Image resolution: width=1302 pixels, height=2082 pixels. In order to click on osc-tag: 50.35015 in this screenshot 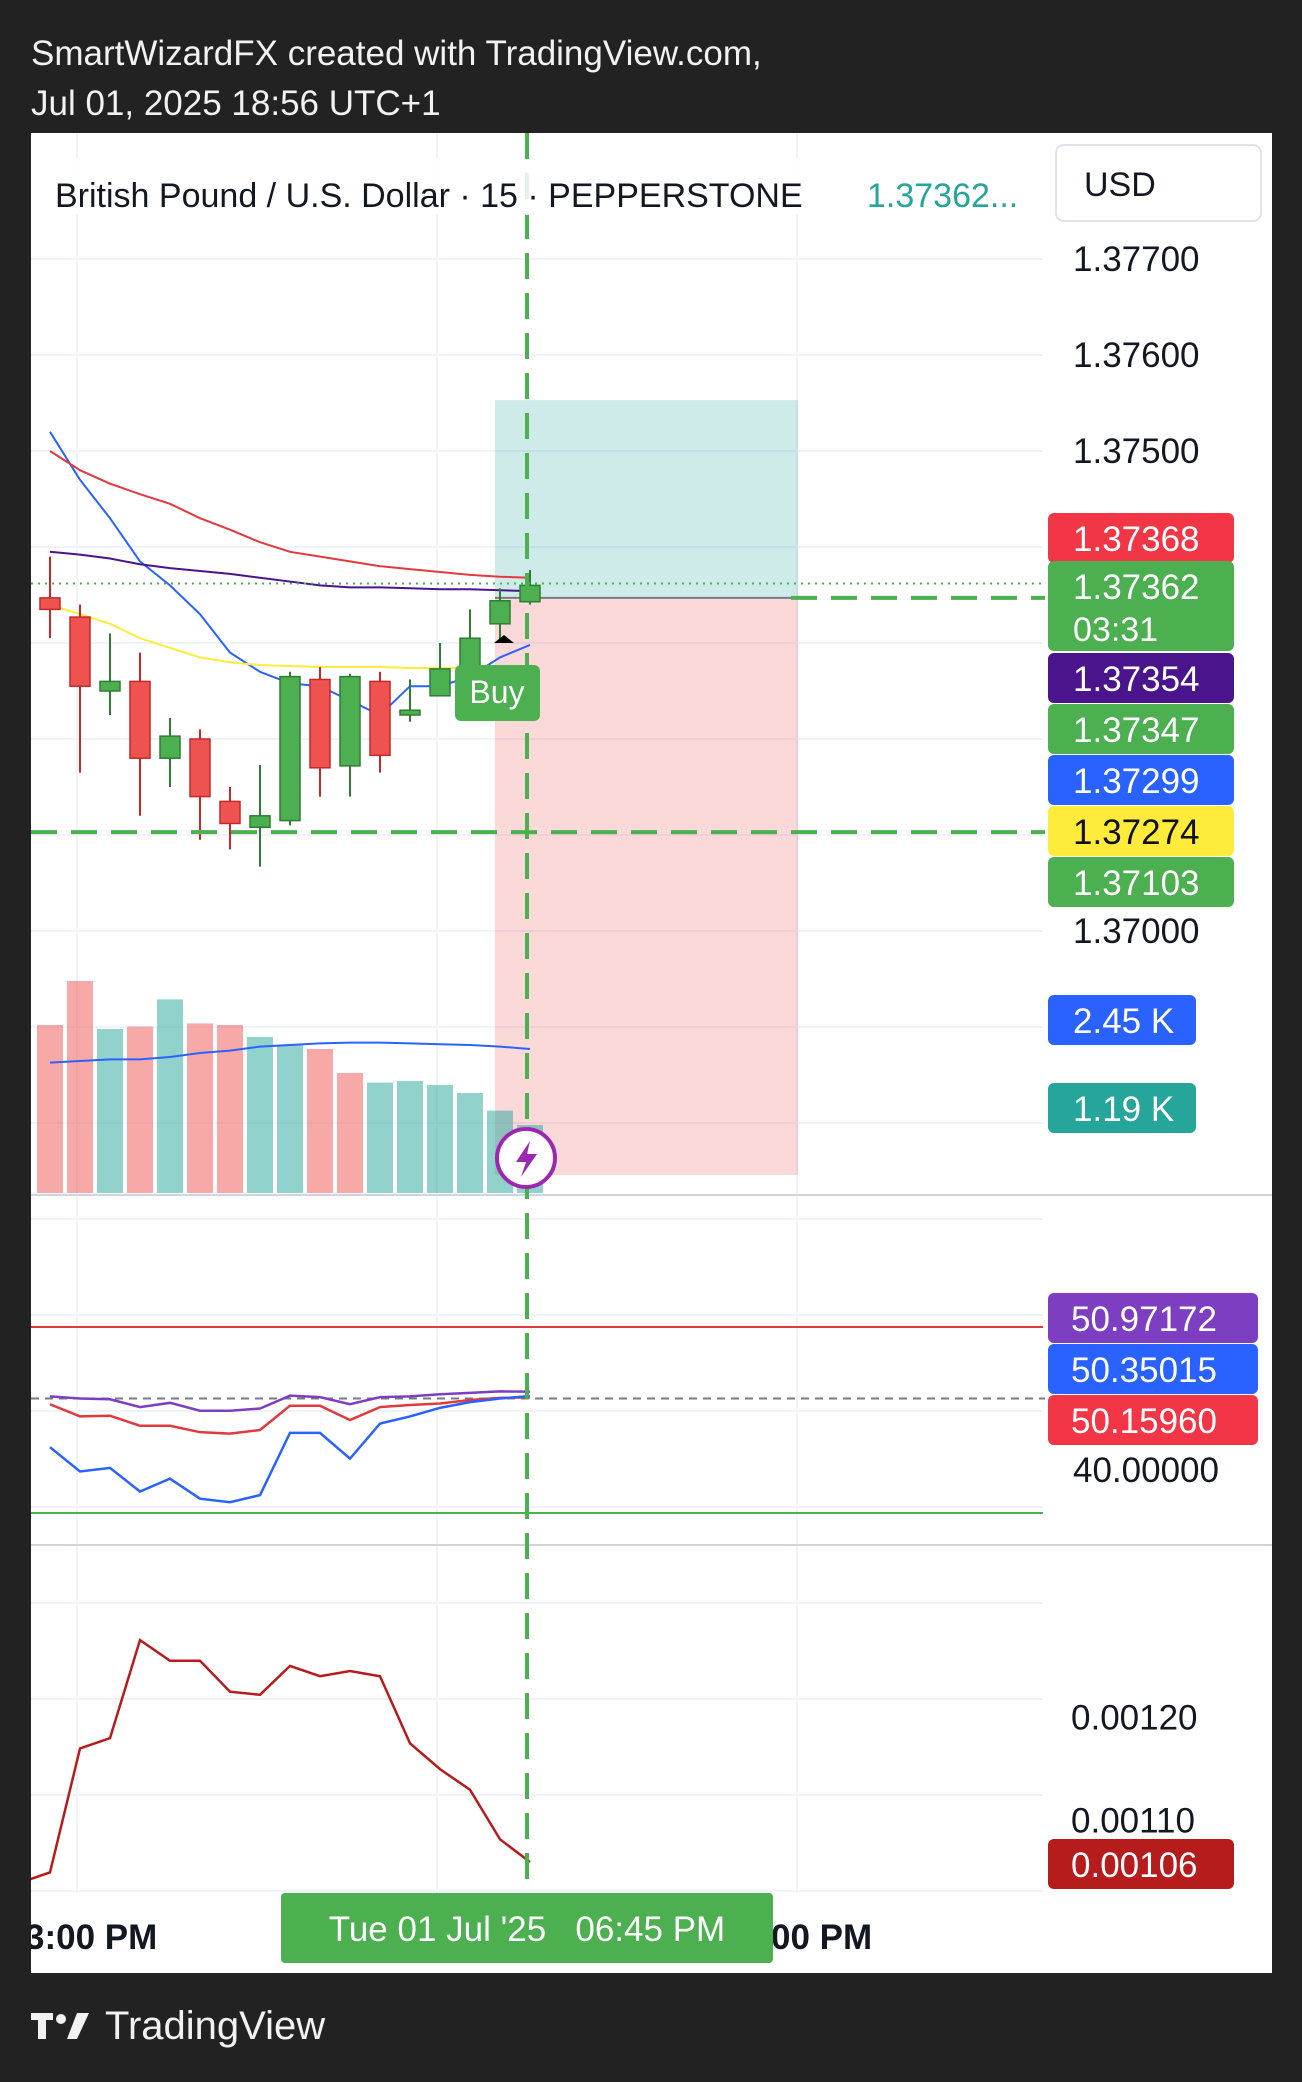, I will do `click(1153, 1369)`.